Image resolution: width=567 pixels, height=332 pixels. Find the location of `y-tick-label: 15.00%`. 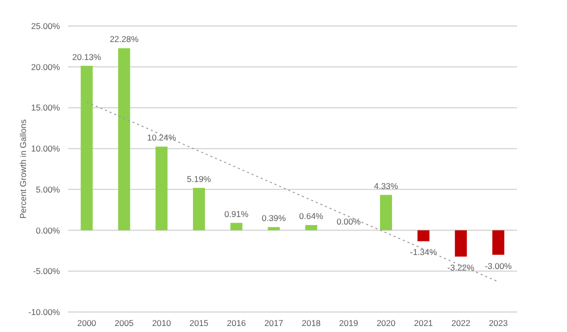

y-tick-label: 15.00% is located at coordinates (45, 107).